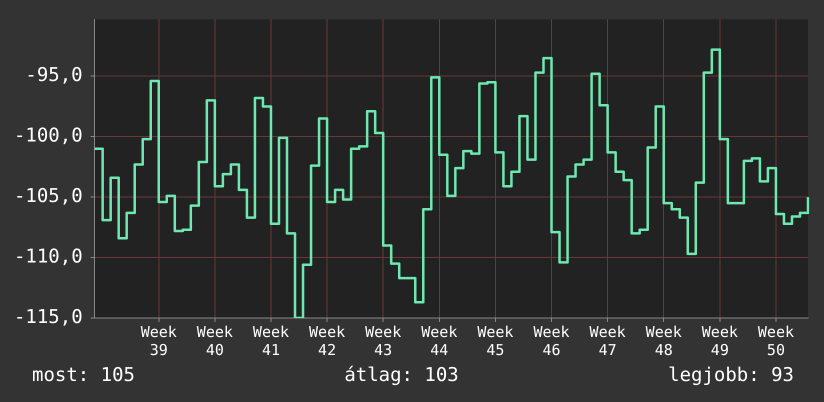  I want to click on y-tick-label: -95,0, so click(54, 75).